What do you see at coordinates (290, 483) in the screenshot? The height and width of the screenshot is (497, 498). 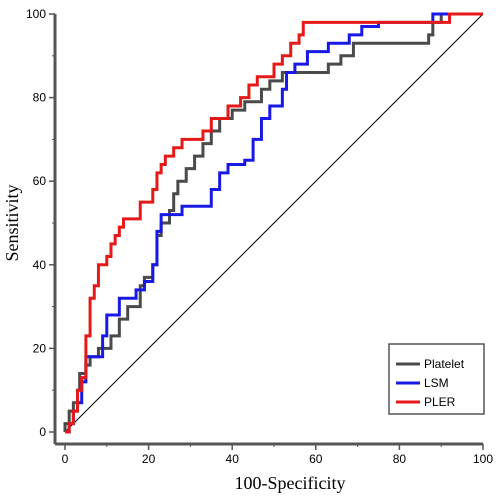 I see `x-axis-title: 100-Specificity` at bounding box center [290, 483].